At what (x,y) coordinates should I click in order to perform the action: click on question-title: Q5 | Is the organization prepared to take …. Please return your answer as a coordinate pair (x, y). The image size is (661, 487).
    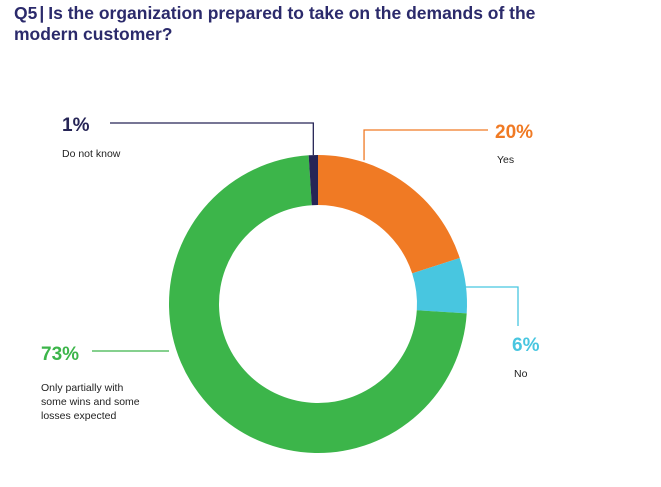
    Looking at the image, I should click on (329, 24).